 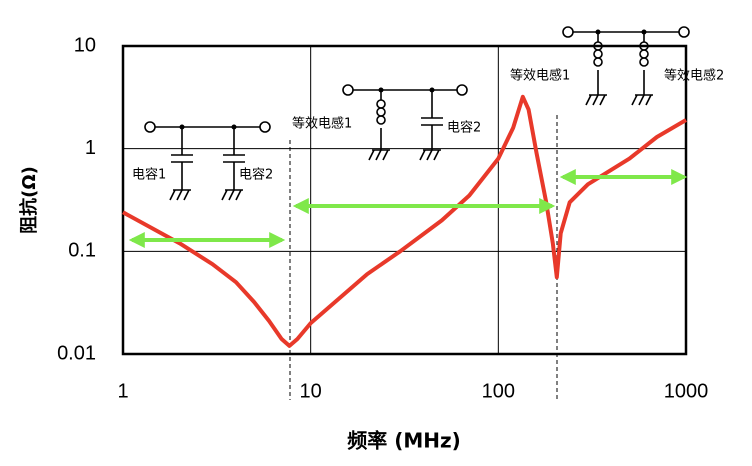 What do you see at coordinates (498, 391) in the screenshot?
I see `x-tick-label: 100` at bounding box center [498, 391].